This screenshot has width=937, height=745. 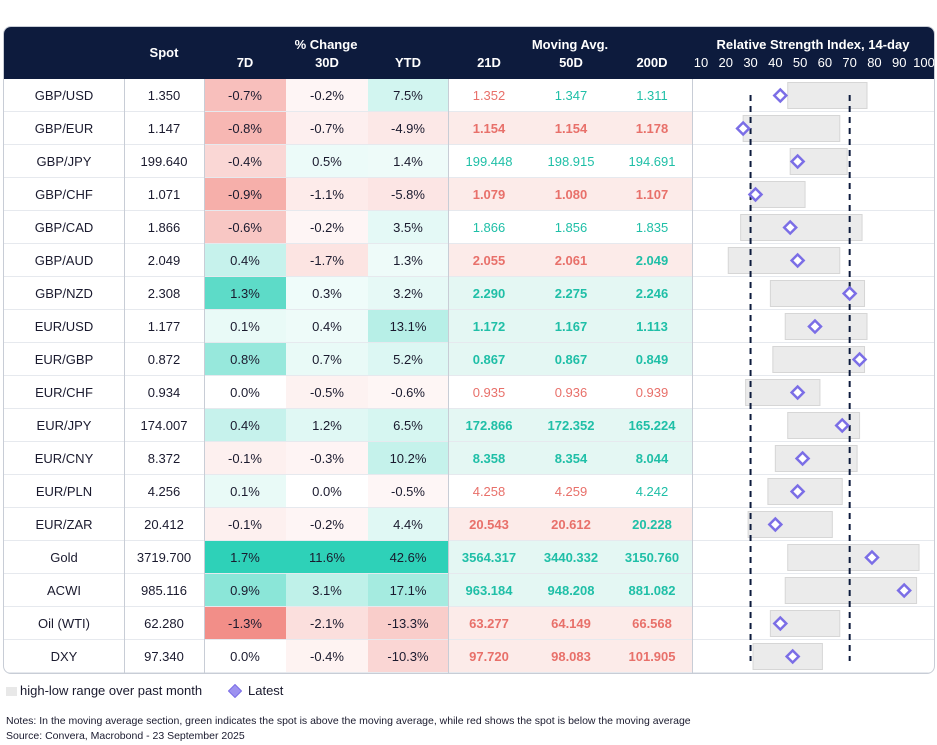 I want to click on cell-ma50: 0.936, so click(x=571, y=392).